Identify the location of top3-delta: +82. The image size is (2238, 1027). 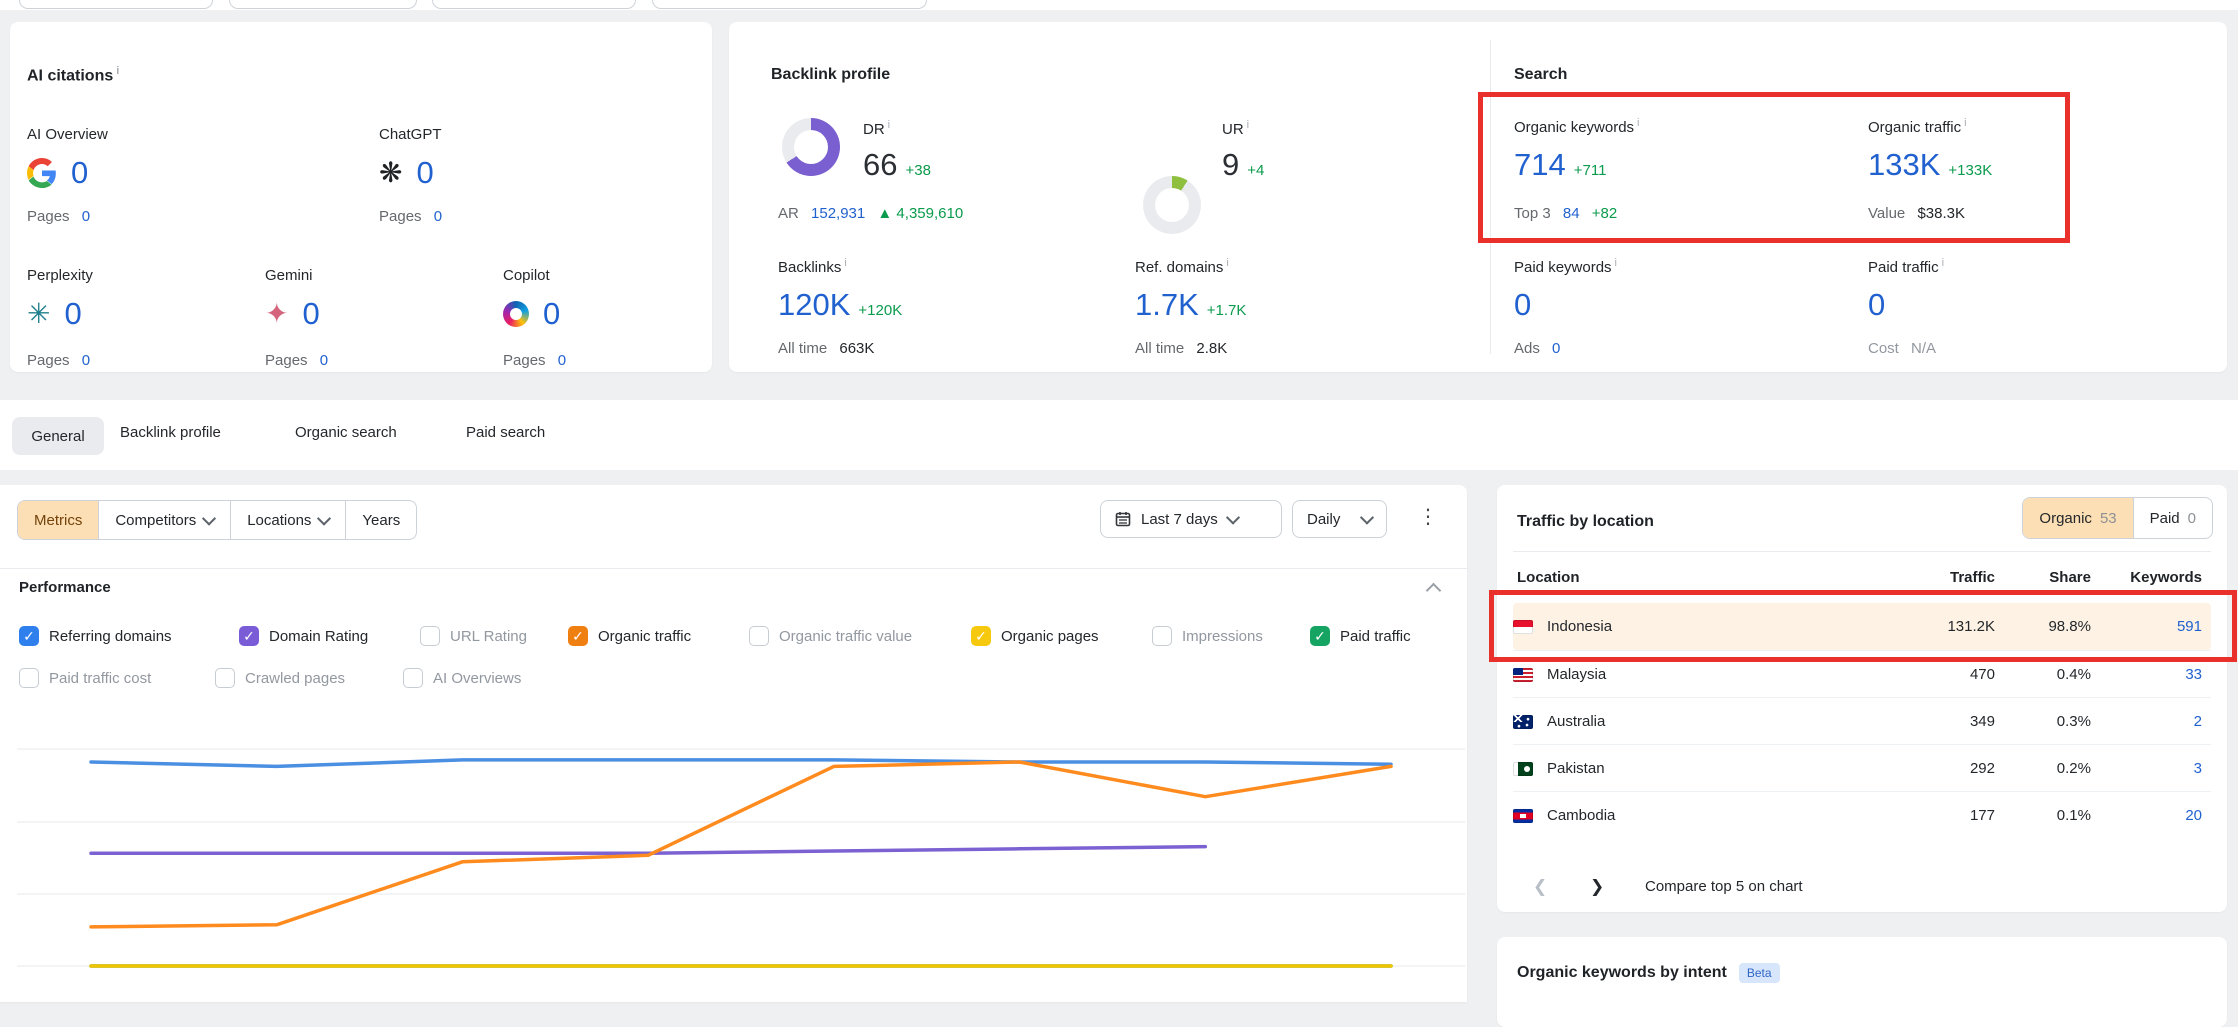
(1604, 213).